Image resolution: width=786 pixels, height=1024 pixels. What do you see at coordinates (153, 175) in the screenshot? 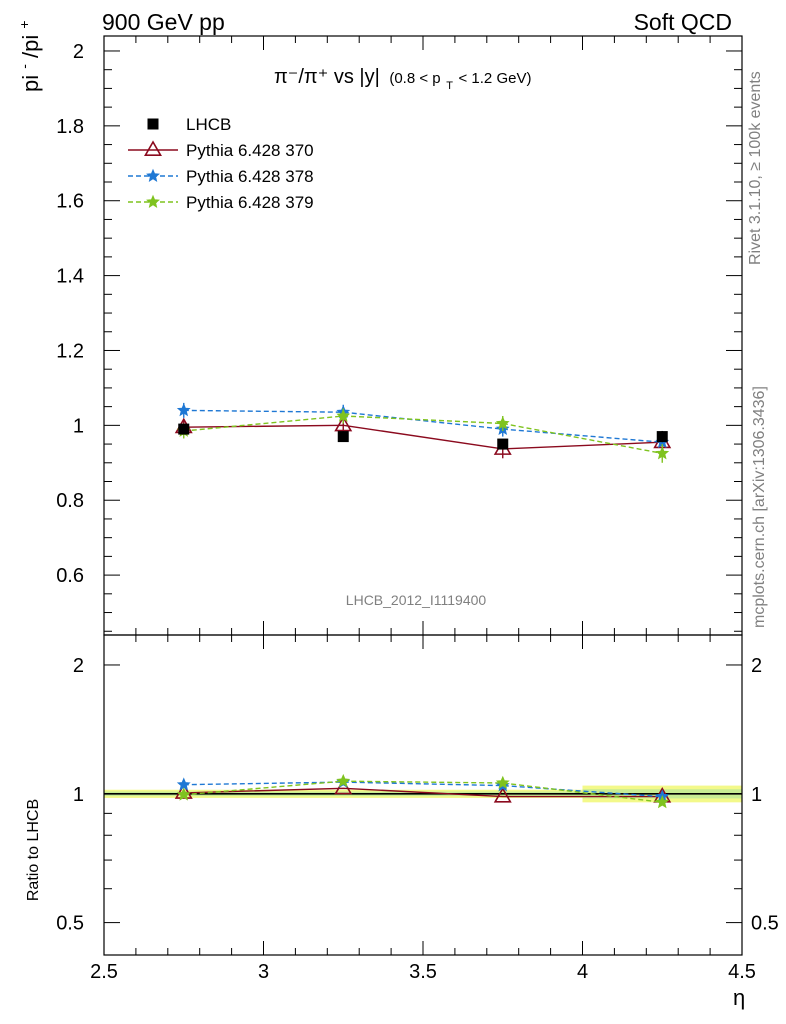
I see `legend-marker-p378` at bounding box center [153, 175].